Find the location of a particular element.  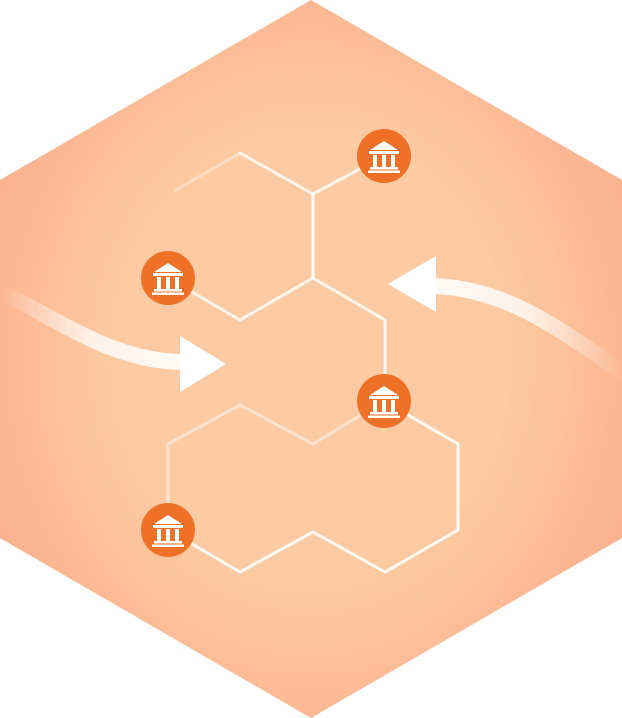

node-bank-top-right is located at coordinates (384, 156).